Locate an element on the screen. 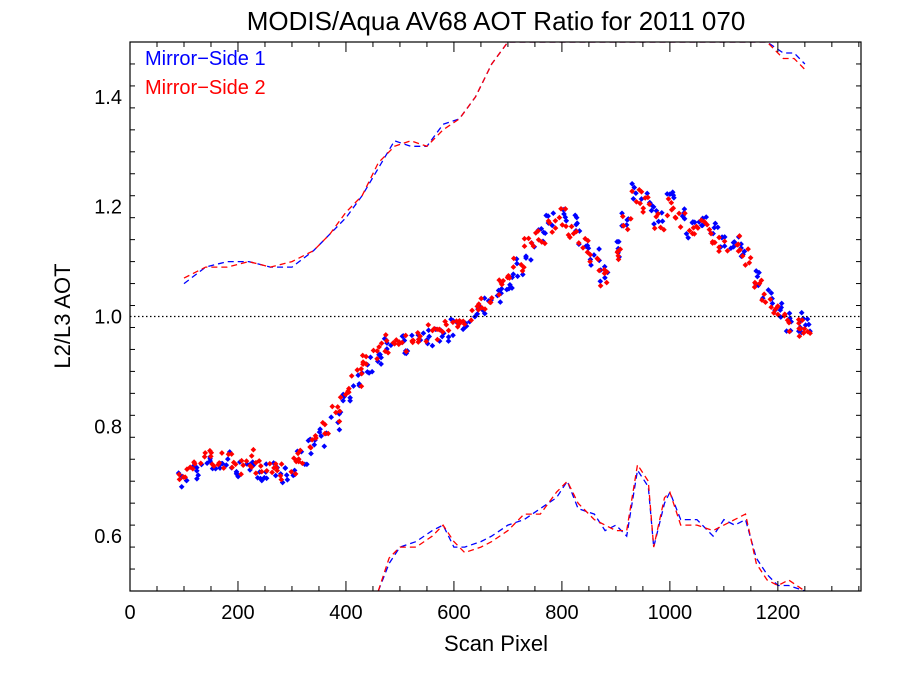 The height and width of the screenshot is (675, 900). chart-title: MODIS/Aqua AV68 AOT Ratio for 2011 070 is located at coordinates (496, 21).